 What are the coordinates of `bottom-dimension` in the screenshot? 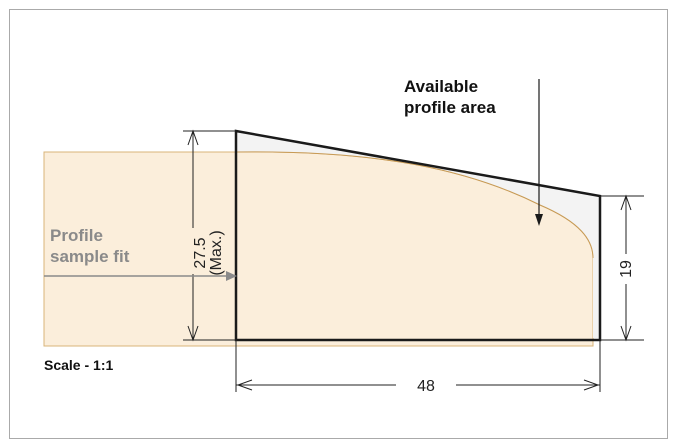 It's located at (418, 366).